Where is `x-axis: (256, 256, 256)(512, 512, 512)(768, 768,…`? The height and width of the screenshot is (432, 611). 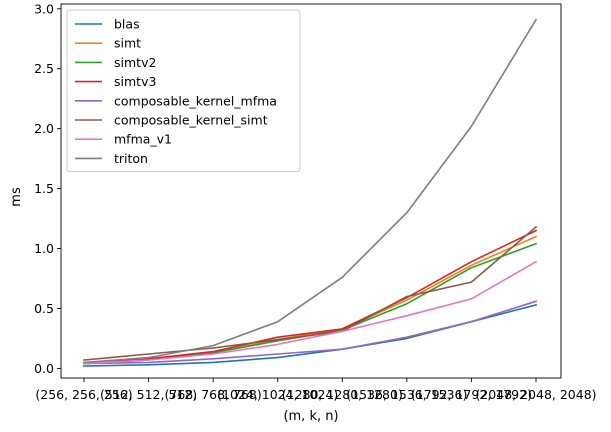
x-axis: (256, 256, 256)(512, 512, 512)(768, 768,… is located at coordinates (316, 390).